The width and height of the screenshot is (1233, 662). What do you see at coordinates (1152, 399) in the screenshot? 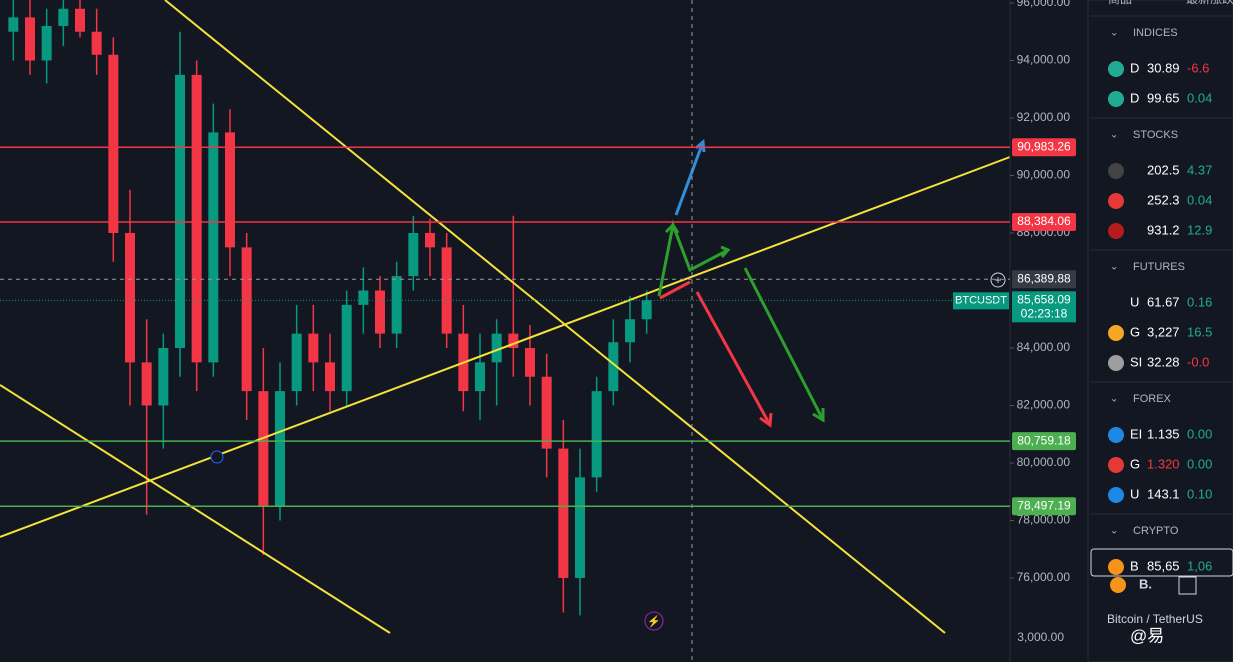
I see `section-title: FOREX` at bounding box center [1152, 399].